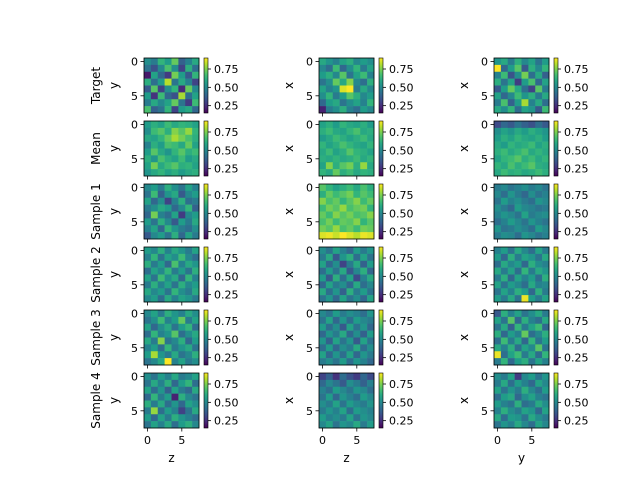 The image size is (640, 480). I want to click on x-tick-label: 5, so click(356, 440).